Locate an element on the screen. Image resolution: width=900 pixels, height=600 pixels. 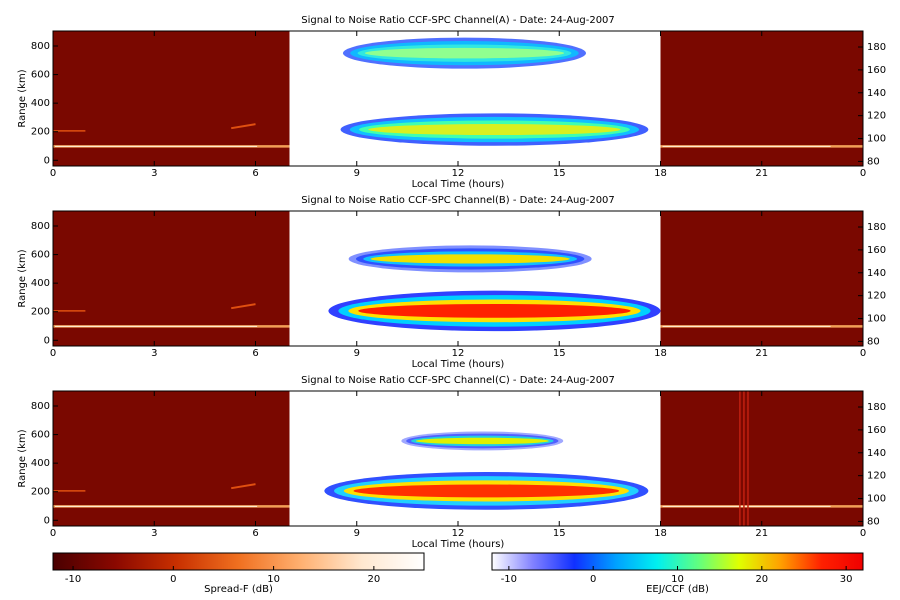
colorbar is located at coordinates (238, 561).